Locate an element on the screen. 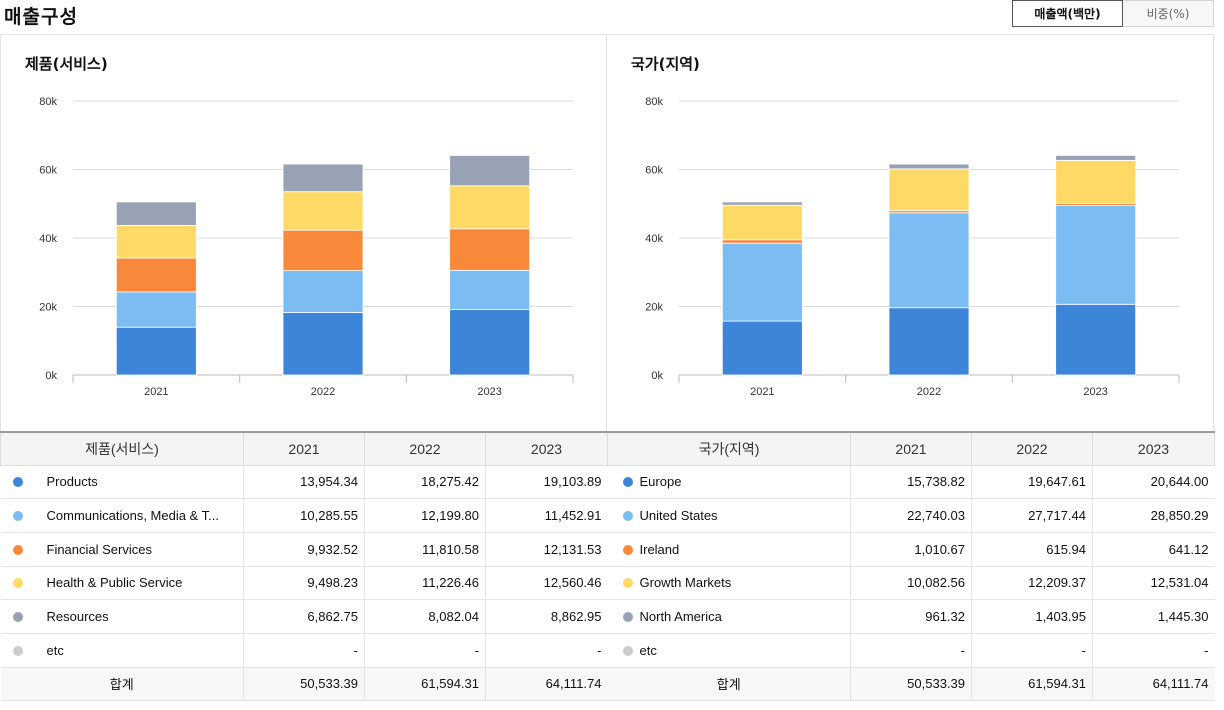 This screenshot has width=1224, height=710. table-row: Products 13,954.34 18,275.42 19,103.89 is located at coordinates (304, 482).